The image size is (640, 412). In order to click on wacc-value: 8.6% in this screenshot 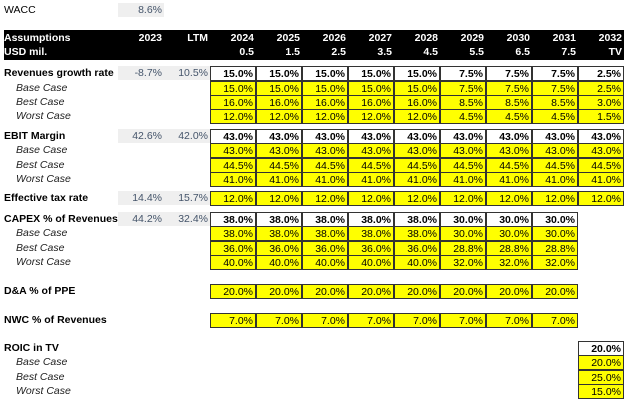, I will do `click(141, 10)`.